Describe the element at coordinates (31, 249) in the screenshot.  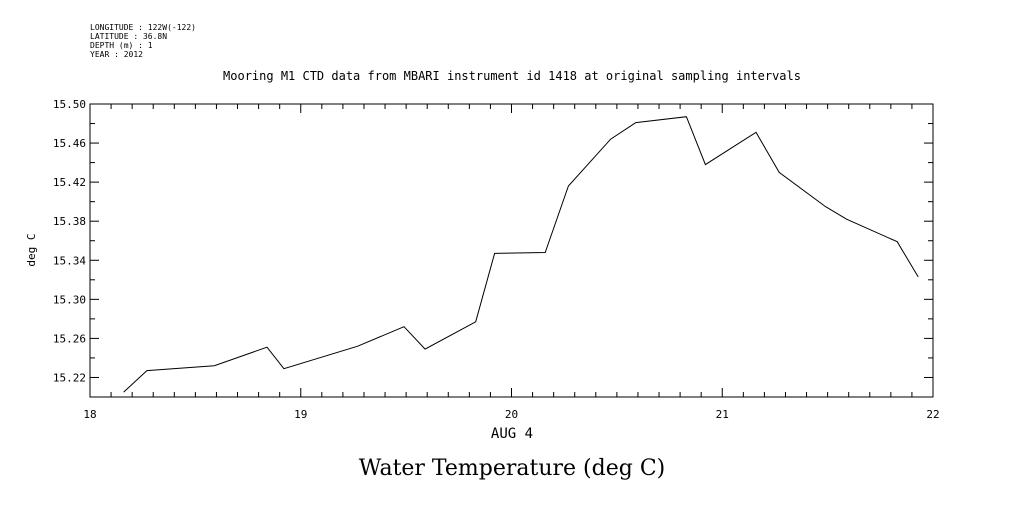
I see `y-axis-label: deg C` at that location.